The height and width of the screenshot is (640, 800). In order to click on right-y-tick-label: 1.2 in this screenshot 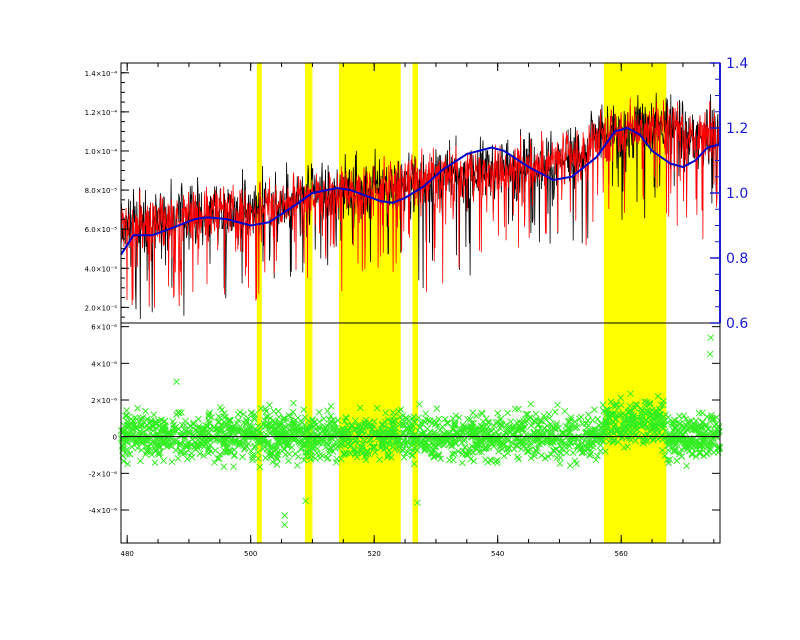, I will do `click(737, 129)`.